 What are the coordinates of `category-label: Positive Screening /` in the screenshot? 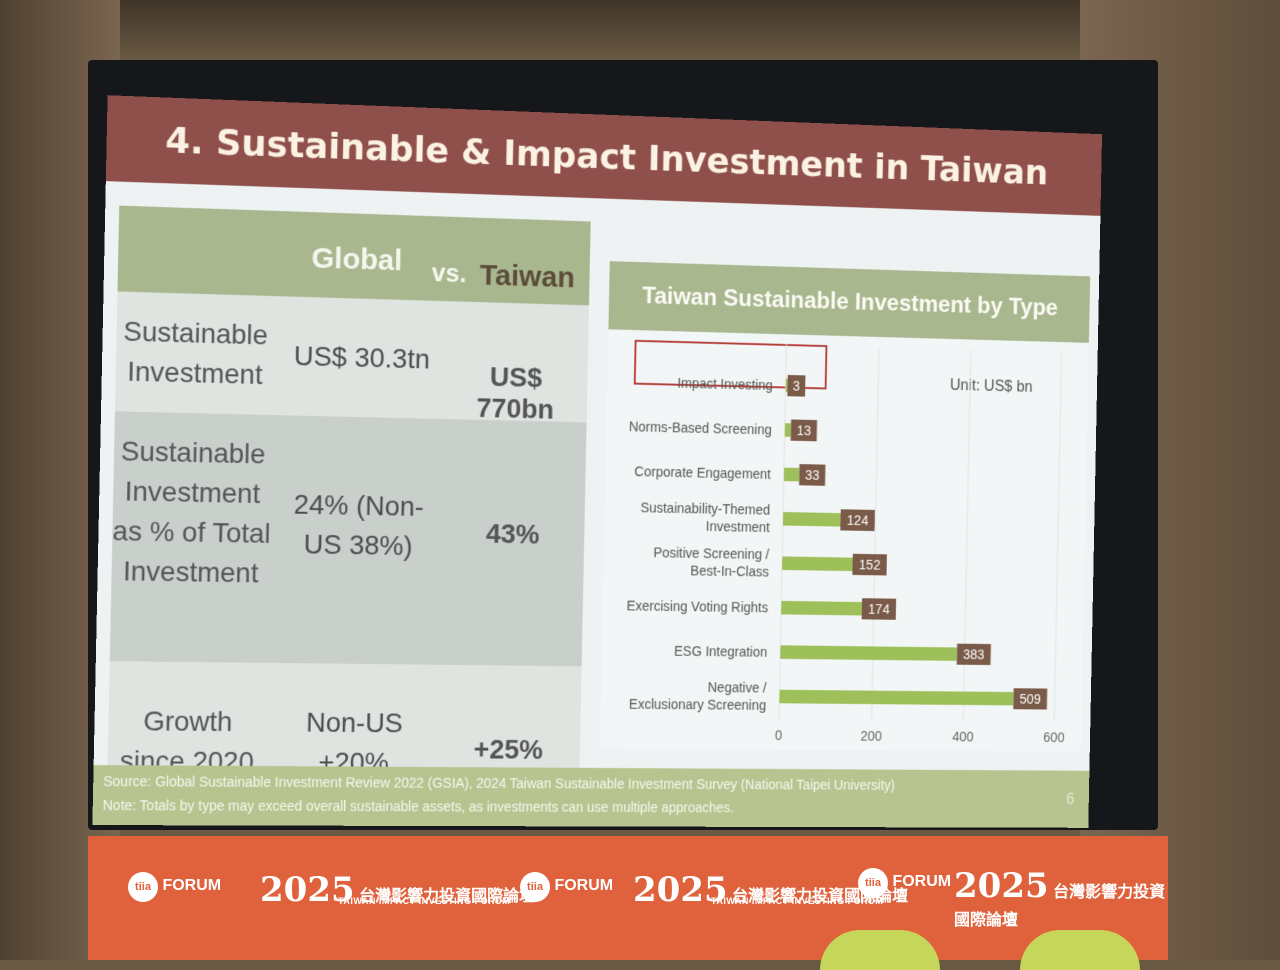 It's located at (711, 553).